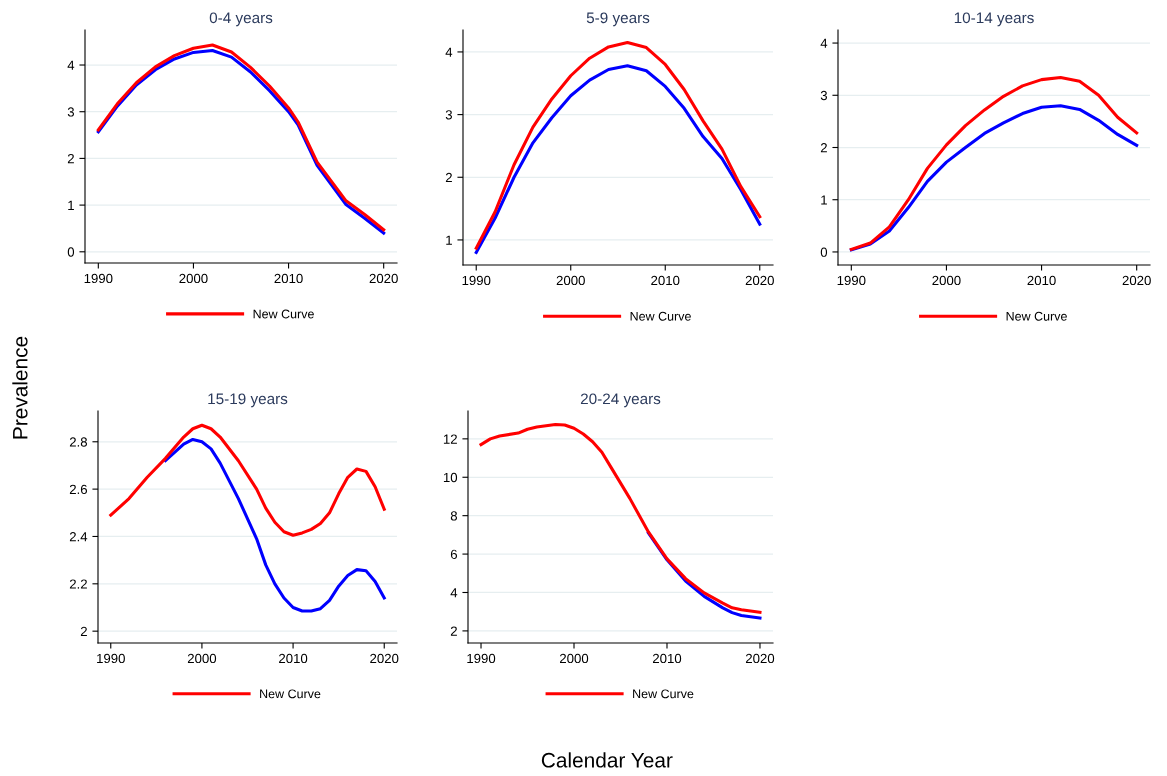  I want to click on y-tick-label: 6, so click(453, 554).